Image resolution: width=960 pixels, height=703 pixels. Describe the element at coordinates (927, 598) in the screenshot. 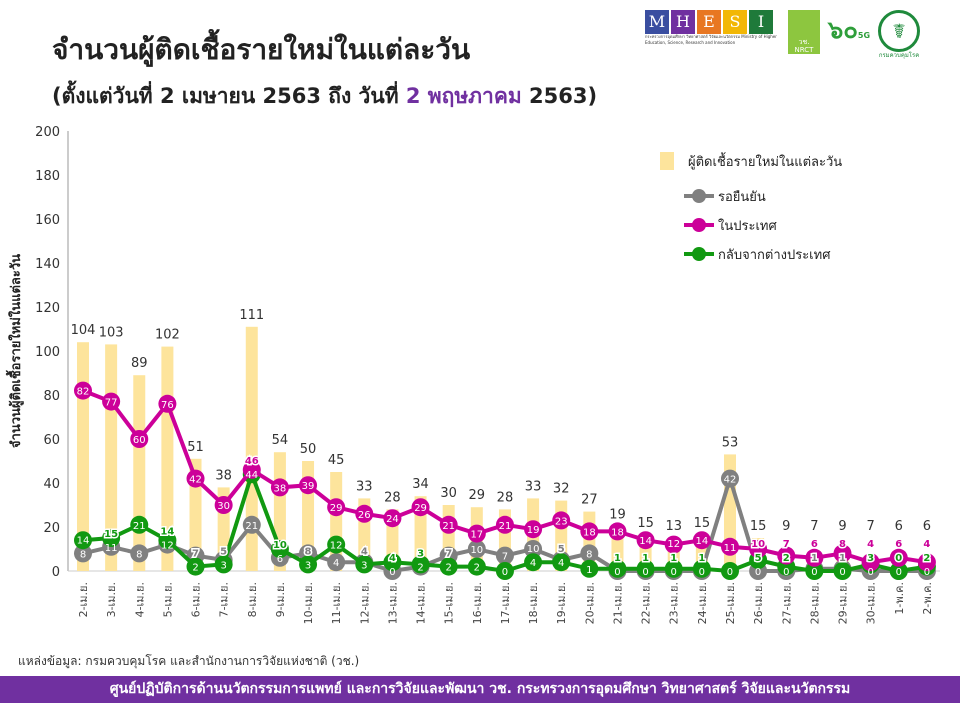

I see `x-tick-label: 2-พ.ค.` at that location.